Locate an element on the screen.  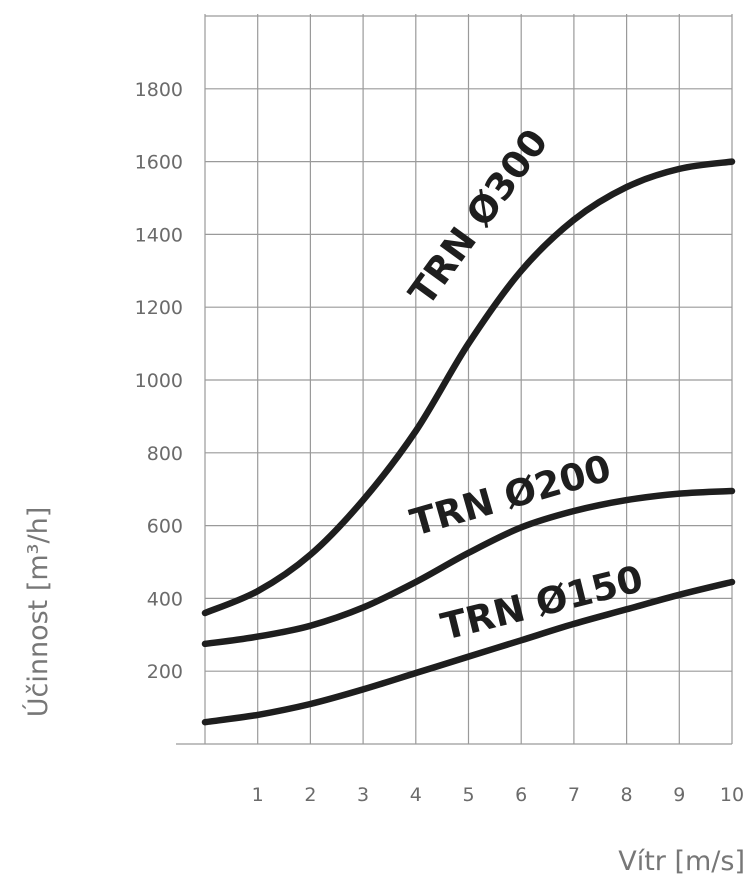
x-tick-labels: 1 2 3 4 5 6 7 8 9 10 is located at coordinates (498, 795).